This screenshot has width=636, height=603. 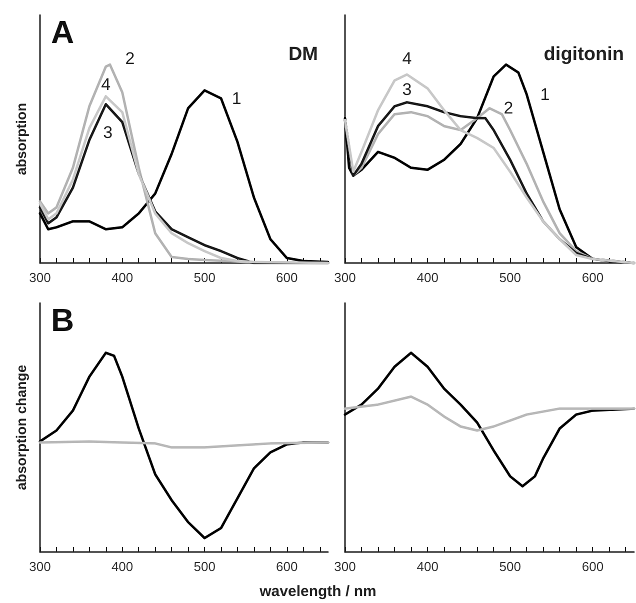 I want to click on x-axis-title: wavelength / nm, so click(x=318, y=591).